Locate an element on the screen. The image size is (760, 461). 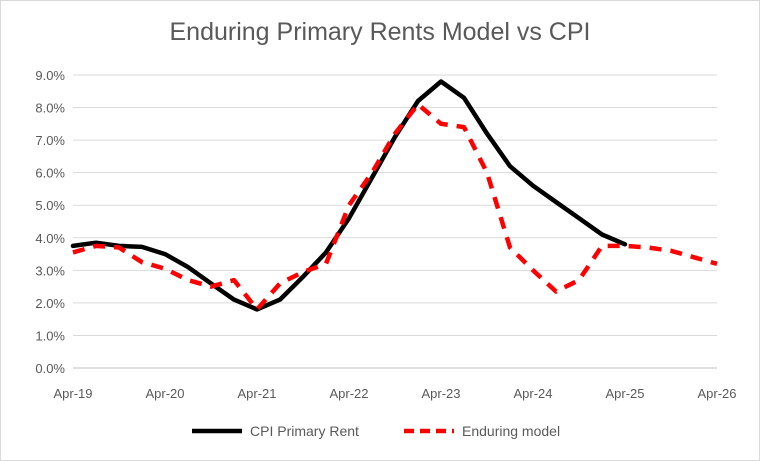
y-tick-label: 8.0% is located at coordinates (50, 108).